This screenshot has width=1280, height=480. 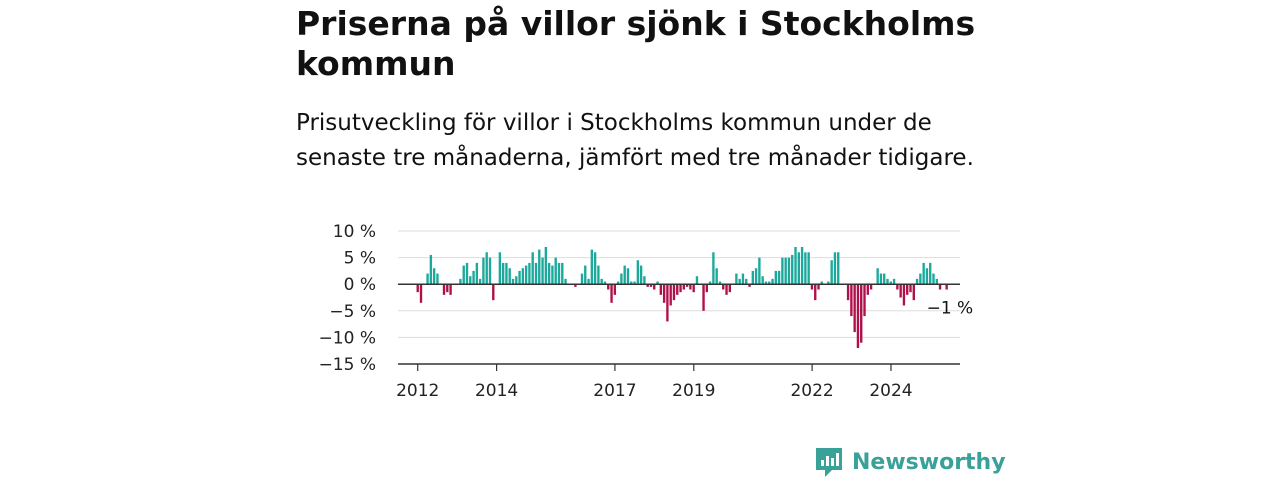 What do you see at coordinates (811, 391) in the screenshot?
I see `x-tick-label: 2022` at bounding box center [811, 391].